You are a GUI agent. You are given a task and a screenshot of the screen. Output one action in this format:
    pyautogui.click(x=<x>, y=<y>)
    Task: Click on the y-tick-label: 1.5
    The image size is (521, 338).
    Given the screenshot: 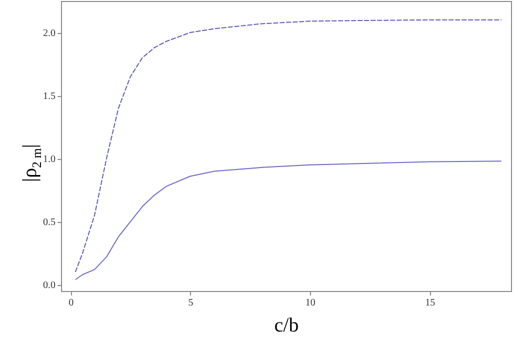 What is the action you would take?
    pyautogui.click(x=49, y=96)
    